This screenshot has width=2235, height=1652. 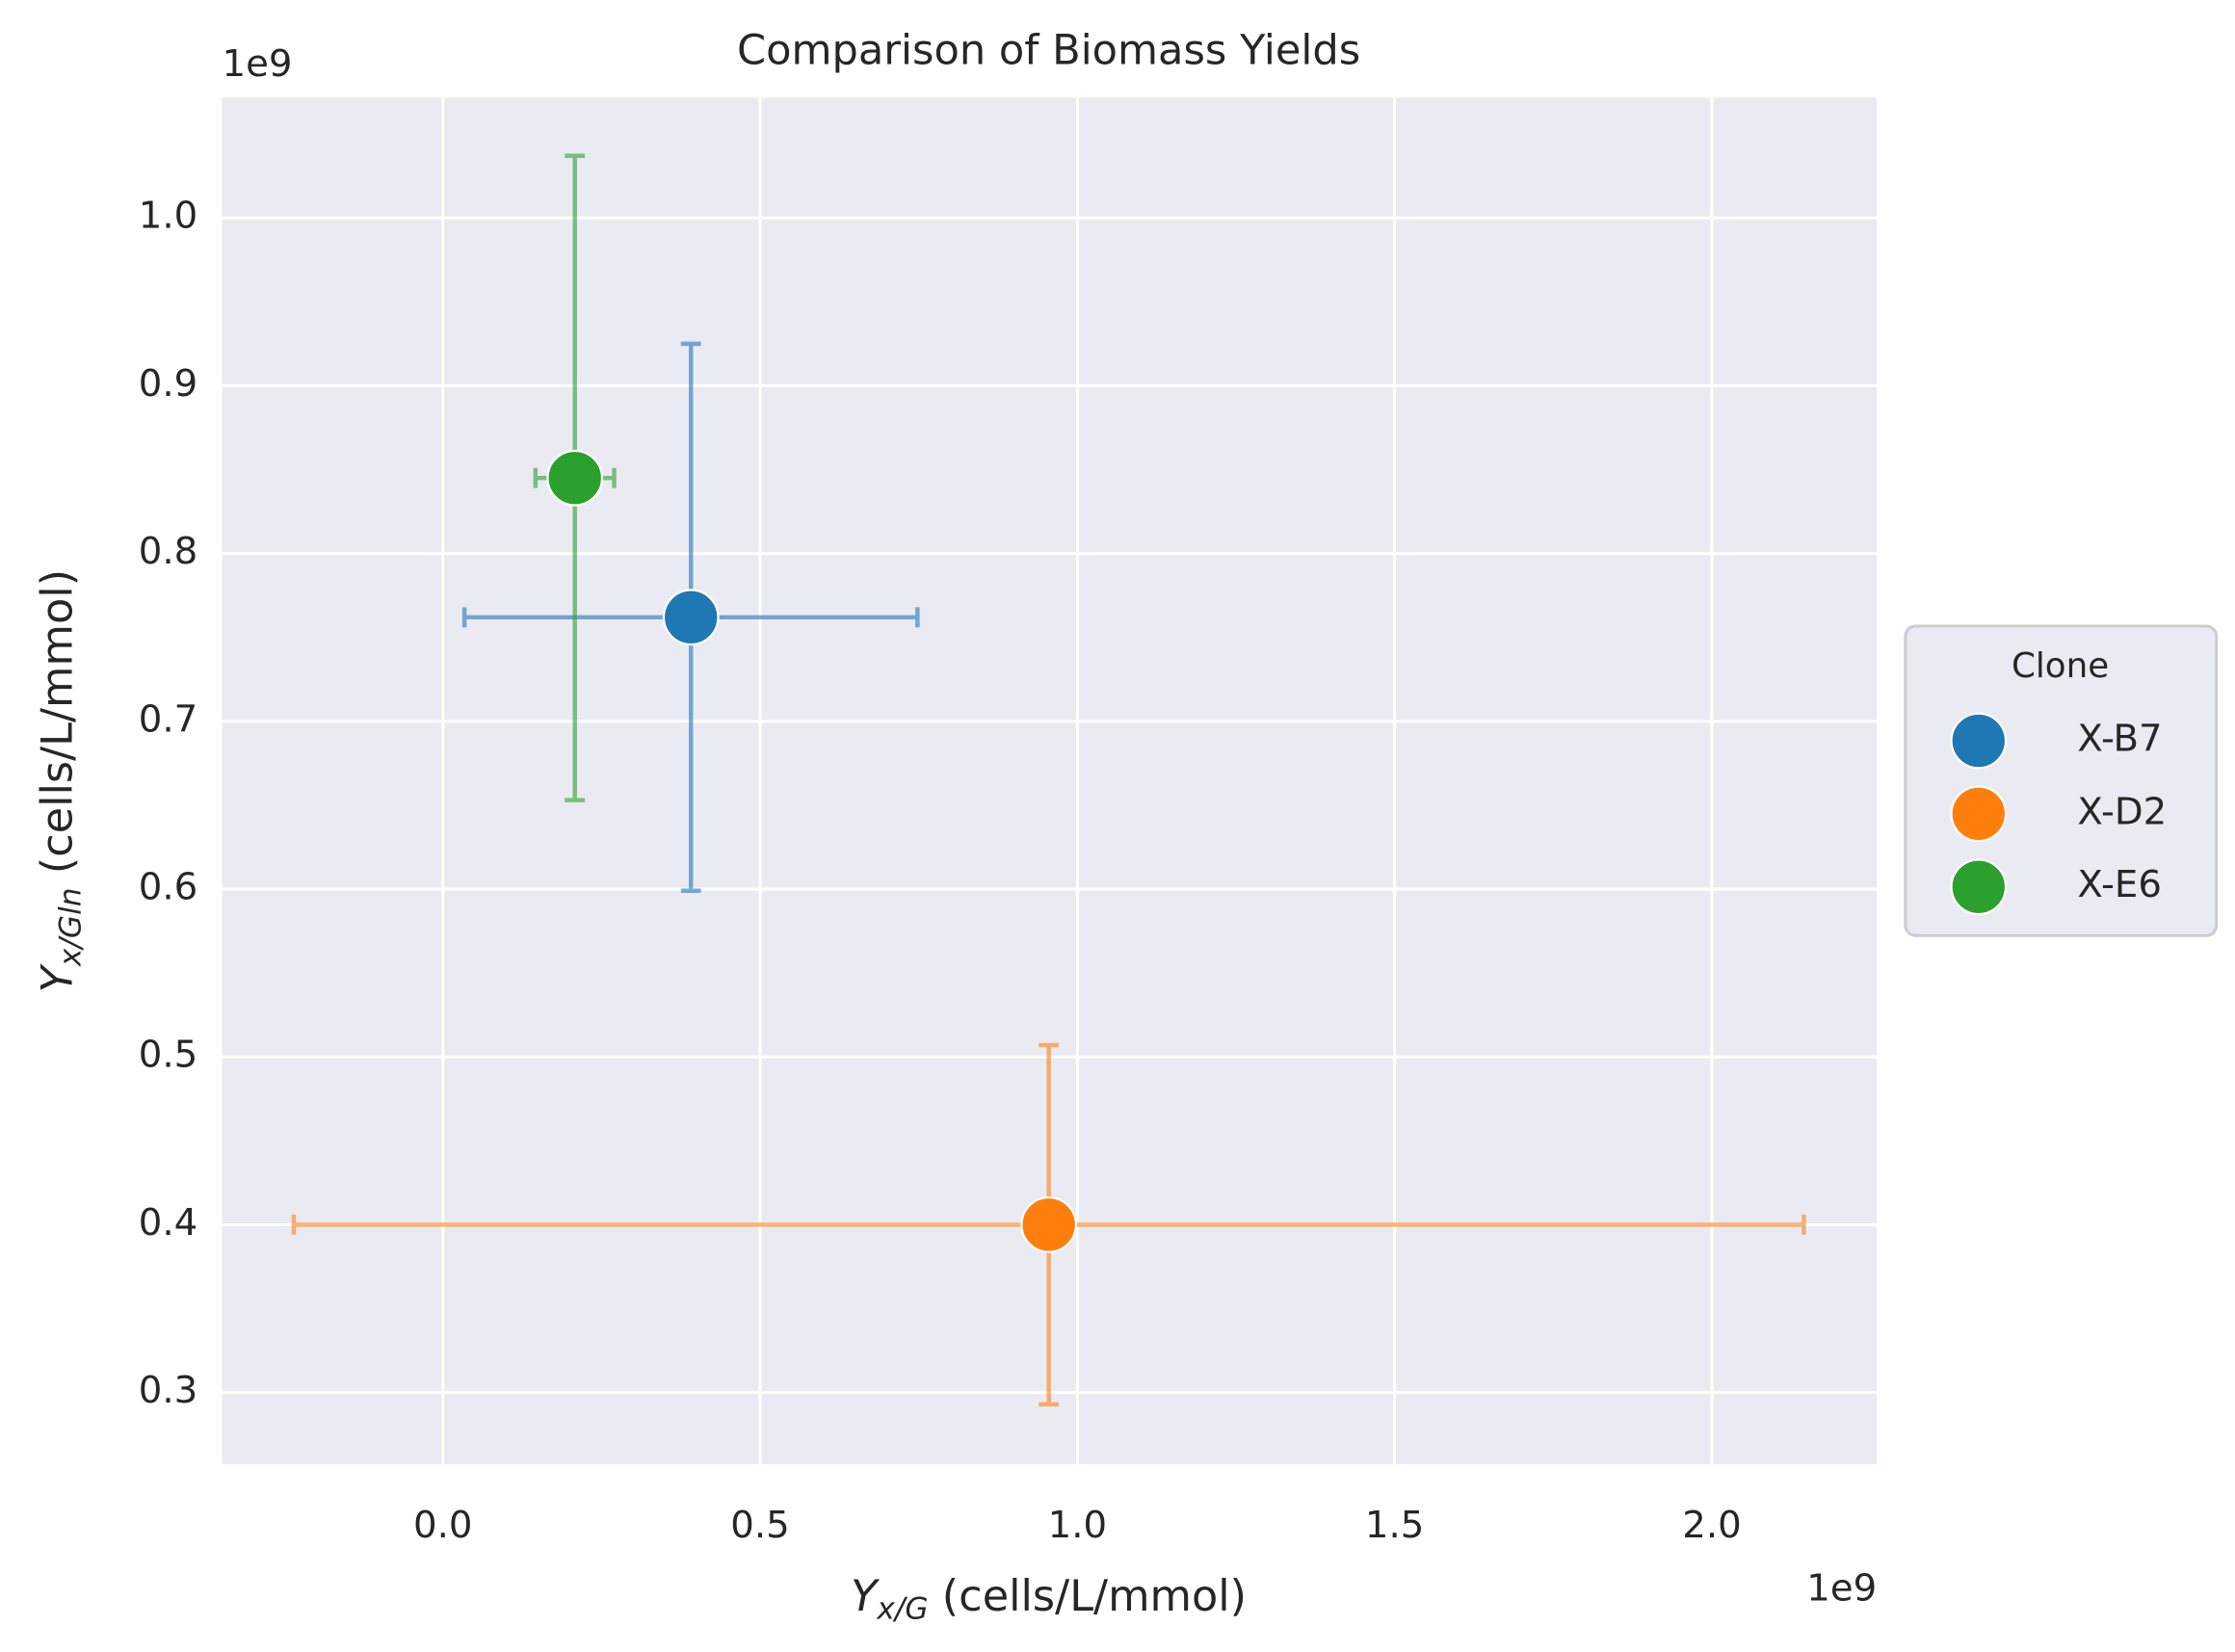 What do you see at coordinates (866, 1596) in the screenshot?
I see `x-label-symbol: Y` at bounding box center [866, 1596].